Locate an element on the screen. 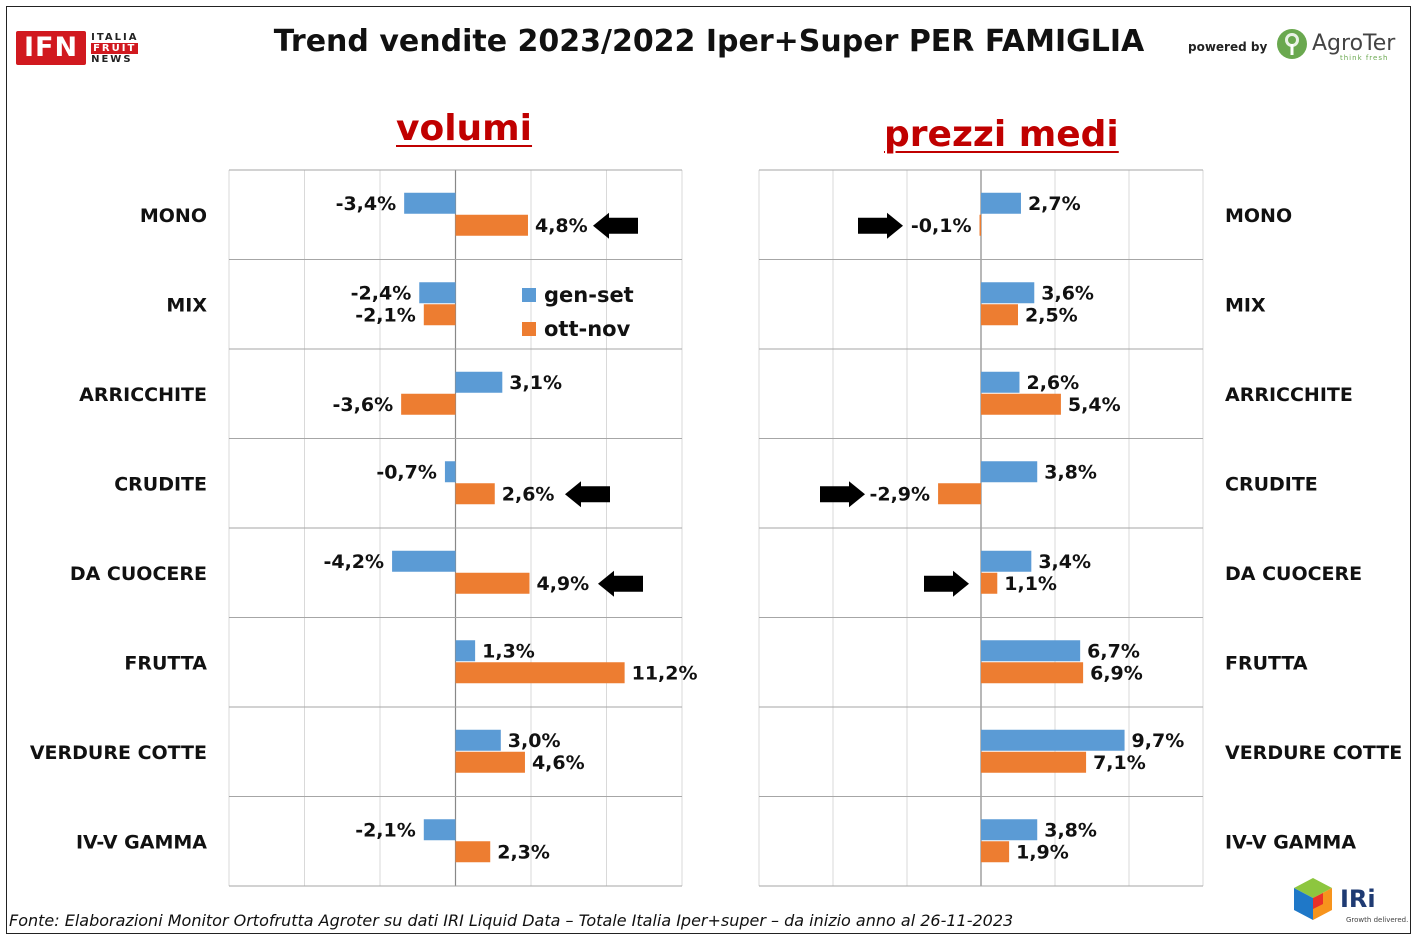 This screenshot has height=940, width=1418. data-label: 2,3% is located at coordinates (523, 852).